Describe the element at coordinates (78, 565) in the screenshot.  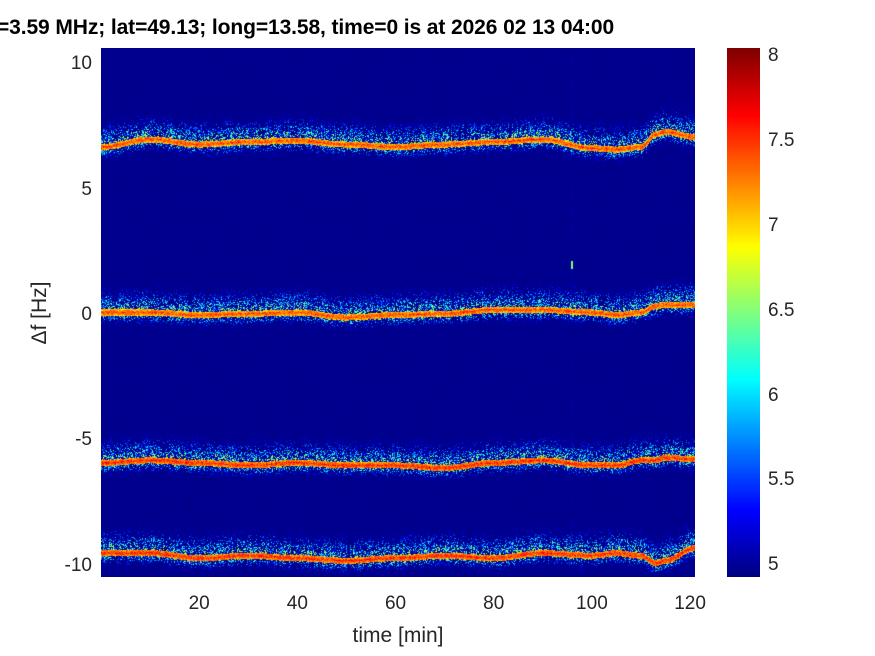
I see `y-tick-label: -10` at that location.